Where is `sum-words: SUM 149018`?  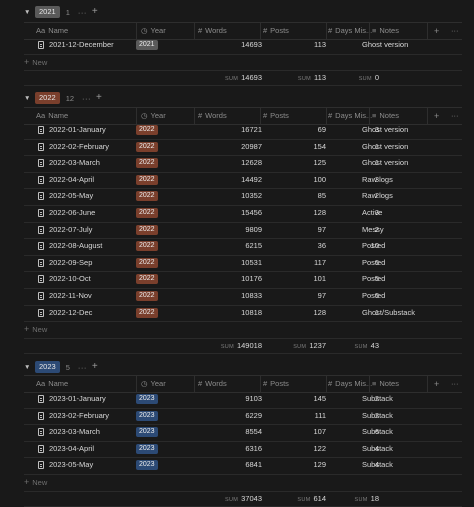
sum-words: SUM 149018 is located at coordinates (230, 346).